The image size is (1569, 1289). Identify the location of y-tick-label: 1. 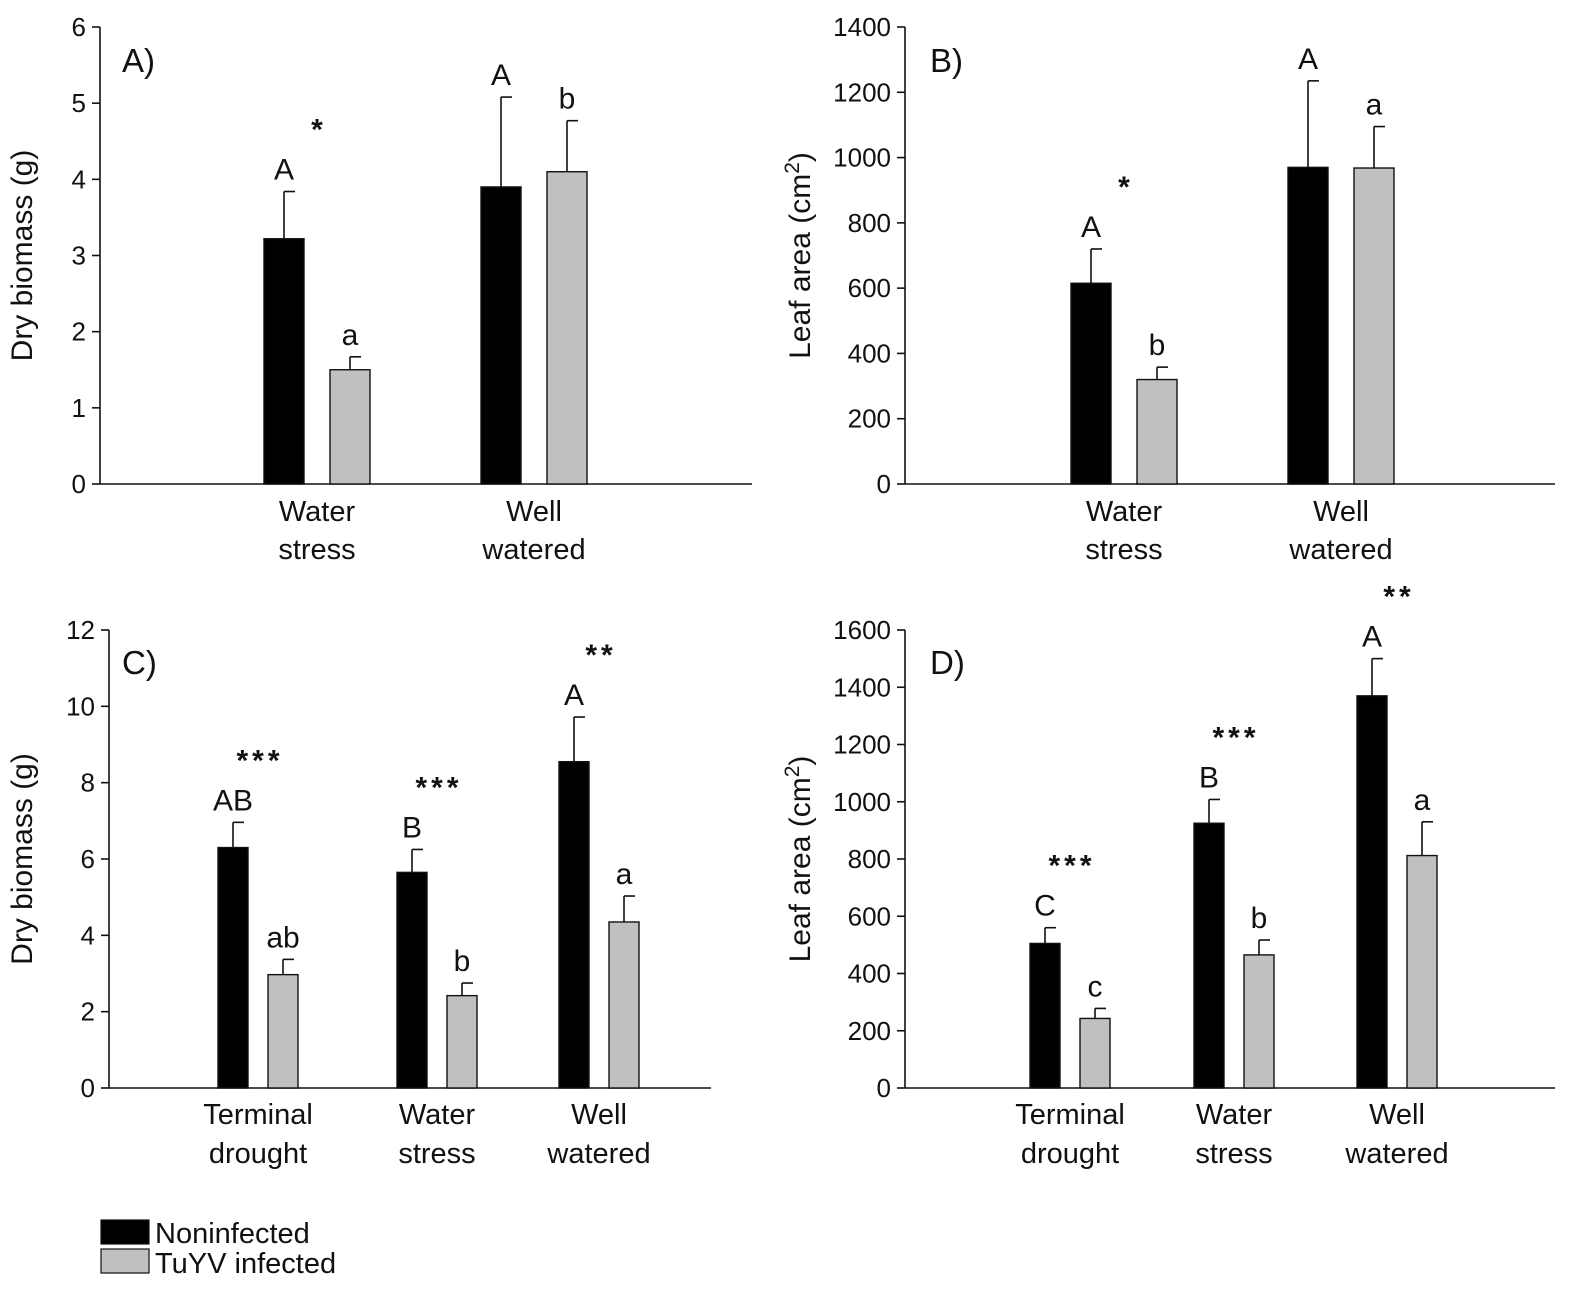
(79, 408).